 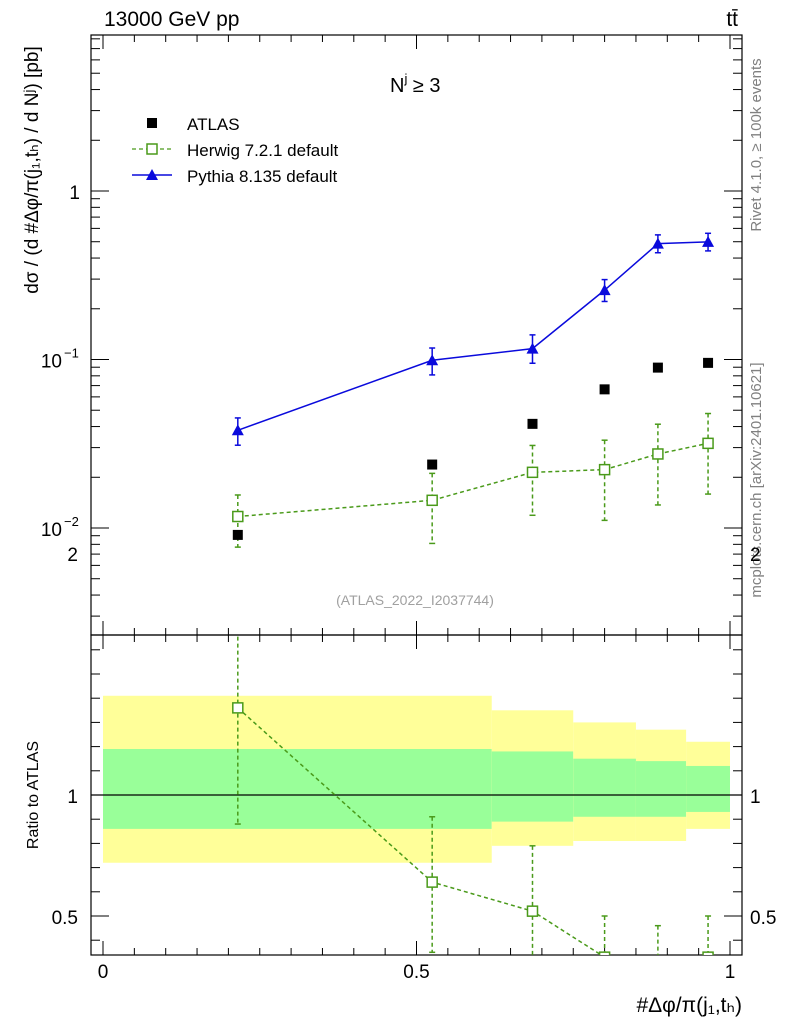 I want to click on y-tick-label-ratio: 1, so click(x=72, y=797).